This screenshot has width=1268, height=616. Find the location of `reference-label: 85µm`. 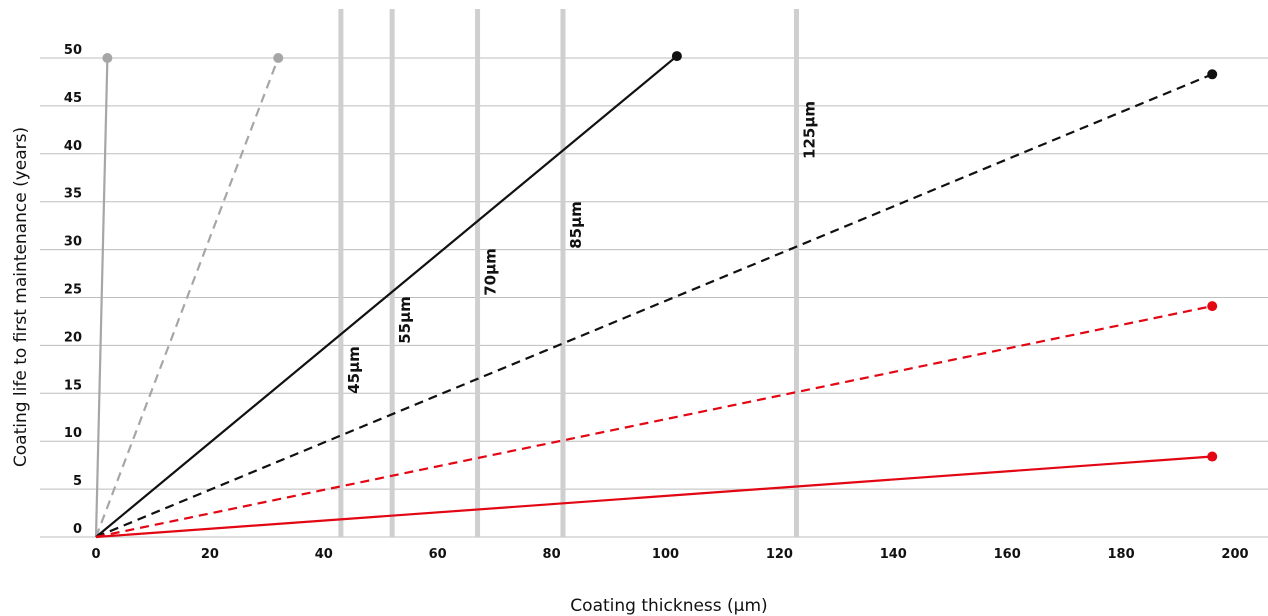

reference-label: 85µm is located at coordinates (576, 225).